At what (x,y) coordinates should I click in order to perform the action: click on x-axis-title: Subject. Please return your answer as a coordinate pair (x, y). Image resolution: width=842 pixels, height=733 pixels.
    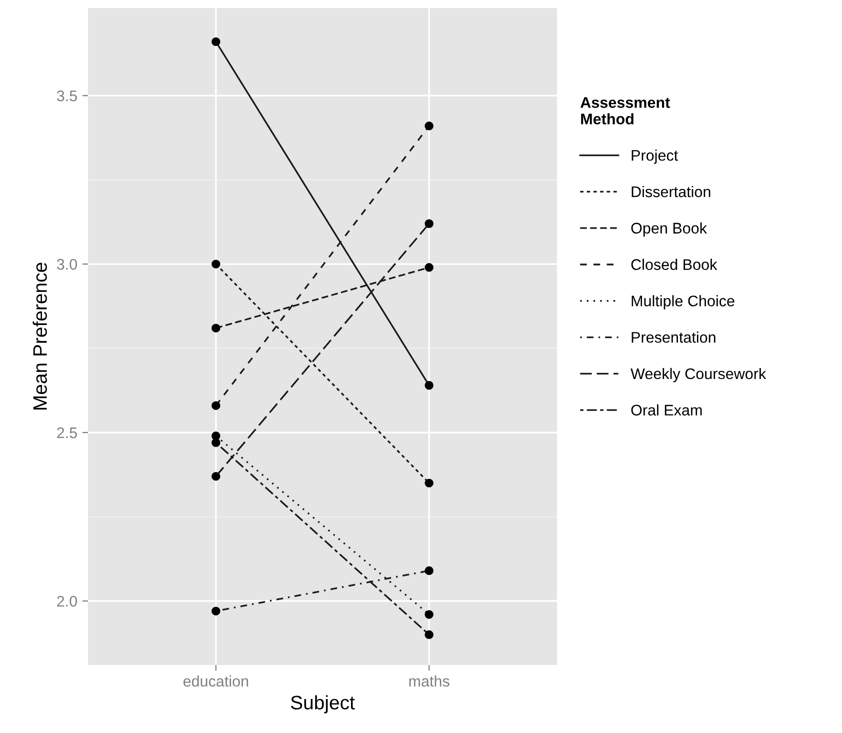
    Looking at the image, I should click on (322, 704).